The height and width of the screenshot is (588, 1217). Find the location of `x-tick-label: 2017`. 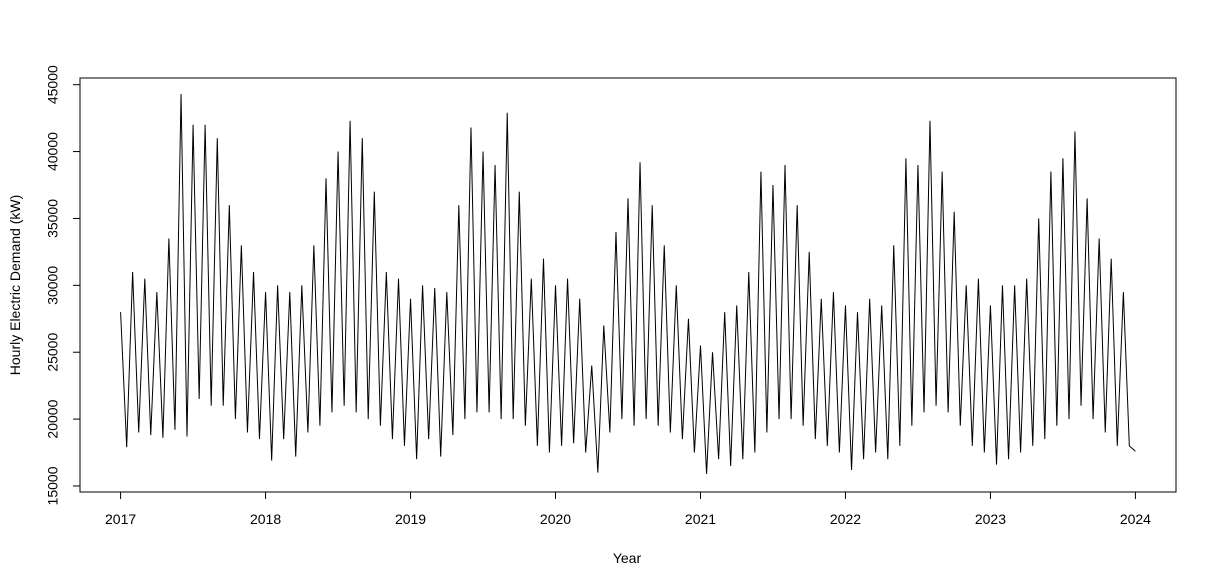

x-tick-label: 2017 is located at coordinates (120, 519).